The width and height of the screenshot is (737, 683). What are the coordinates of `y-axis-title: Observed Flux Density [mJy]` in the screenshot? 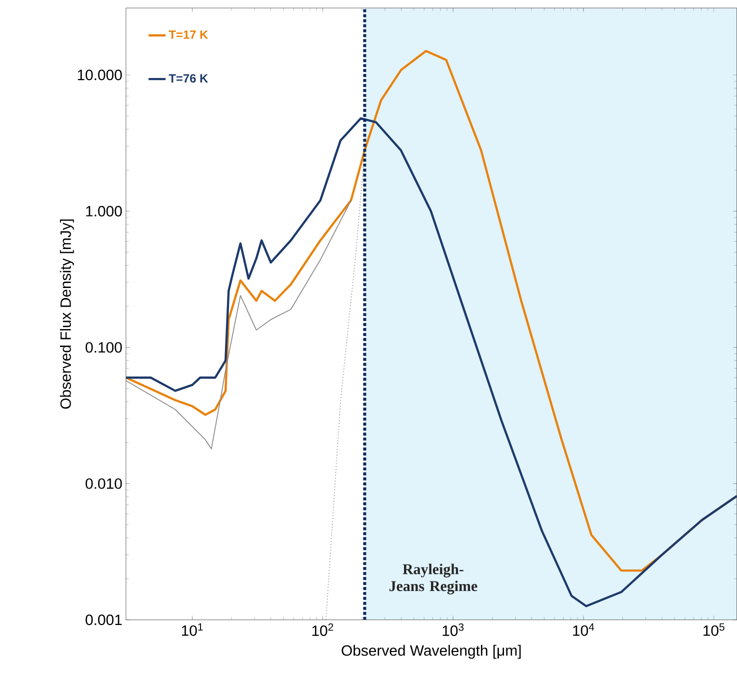 It's located at (67, 314).